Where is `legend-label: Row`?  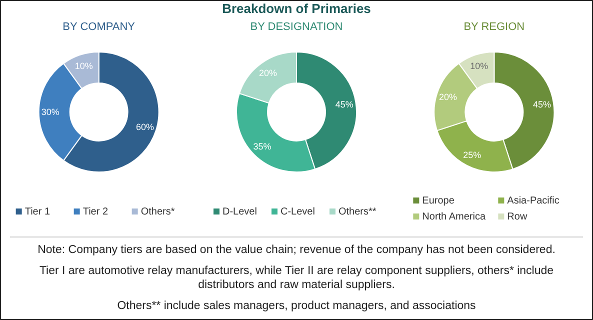
legend-label: Row is located at coordinates (517, 217).